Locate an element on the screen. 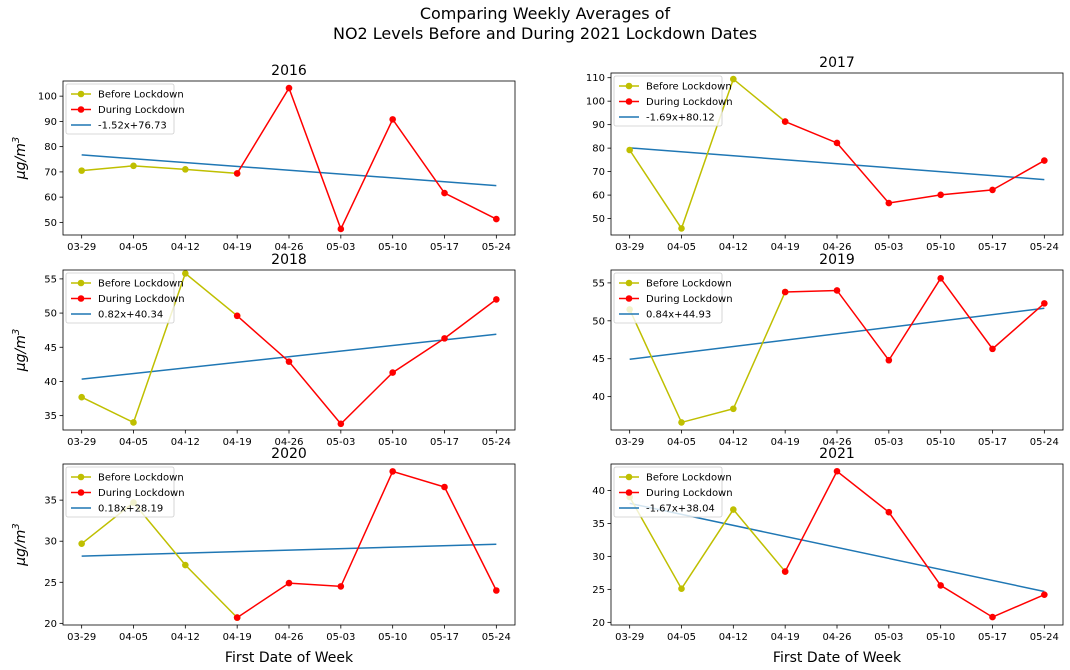 The width and height of the screenshot is (1070, 670). y-tick-label: 50 is located at coordinates (50, 223).